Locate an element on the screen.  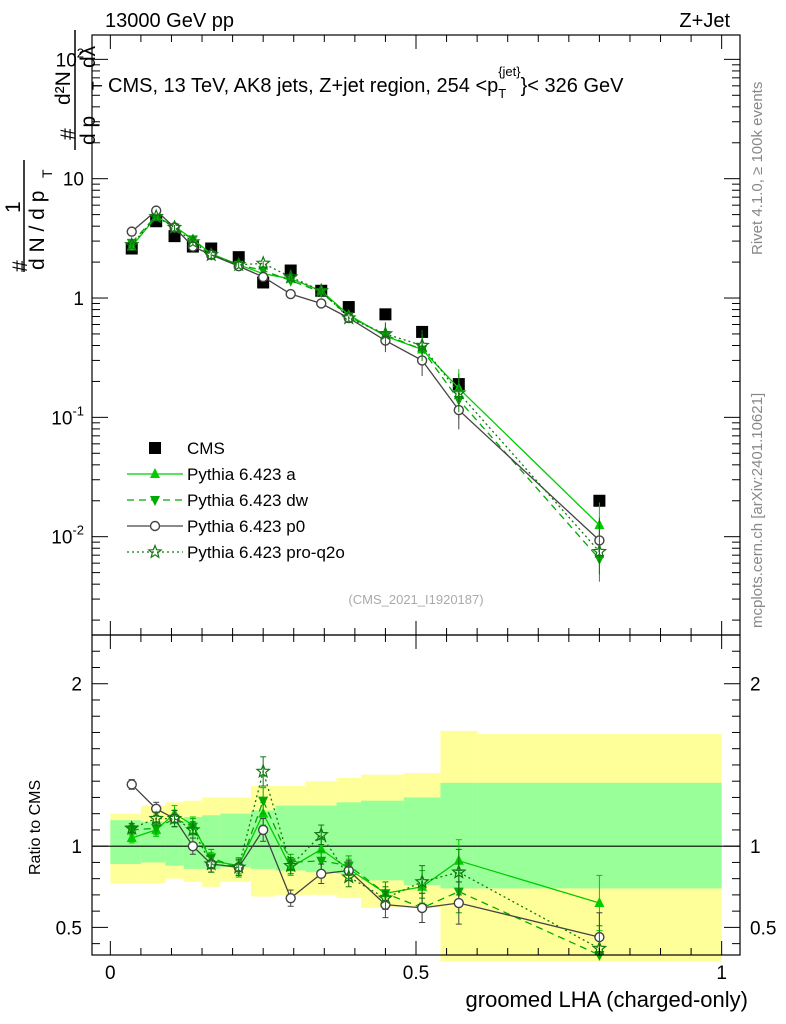
rivet-version-label: Rivet 4.1.0, ≥ 100k events is located at coordinates (757, 168).